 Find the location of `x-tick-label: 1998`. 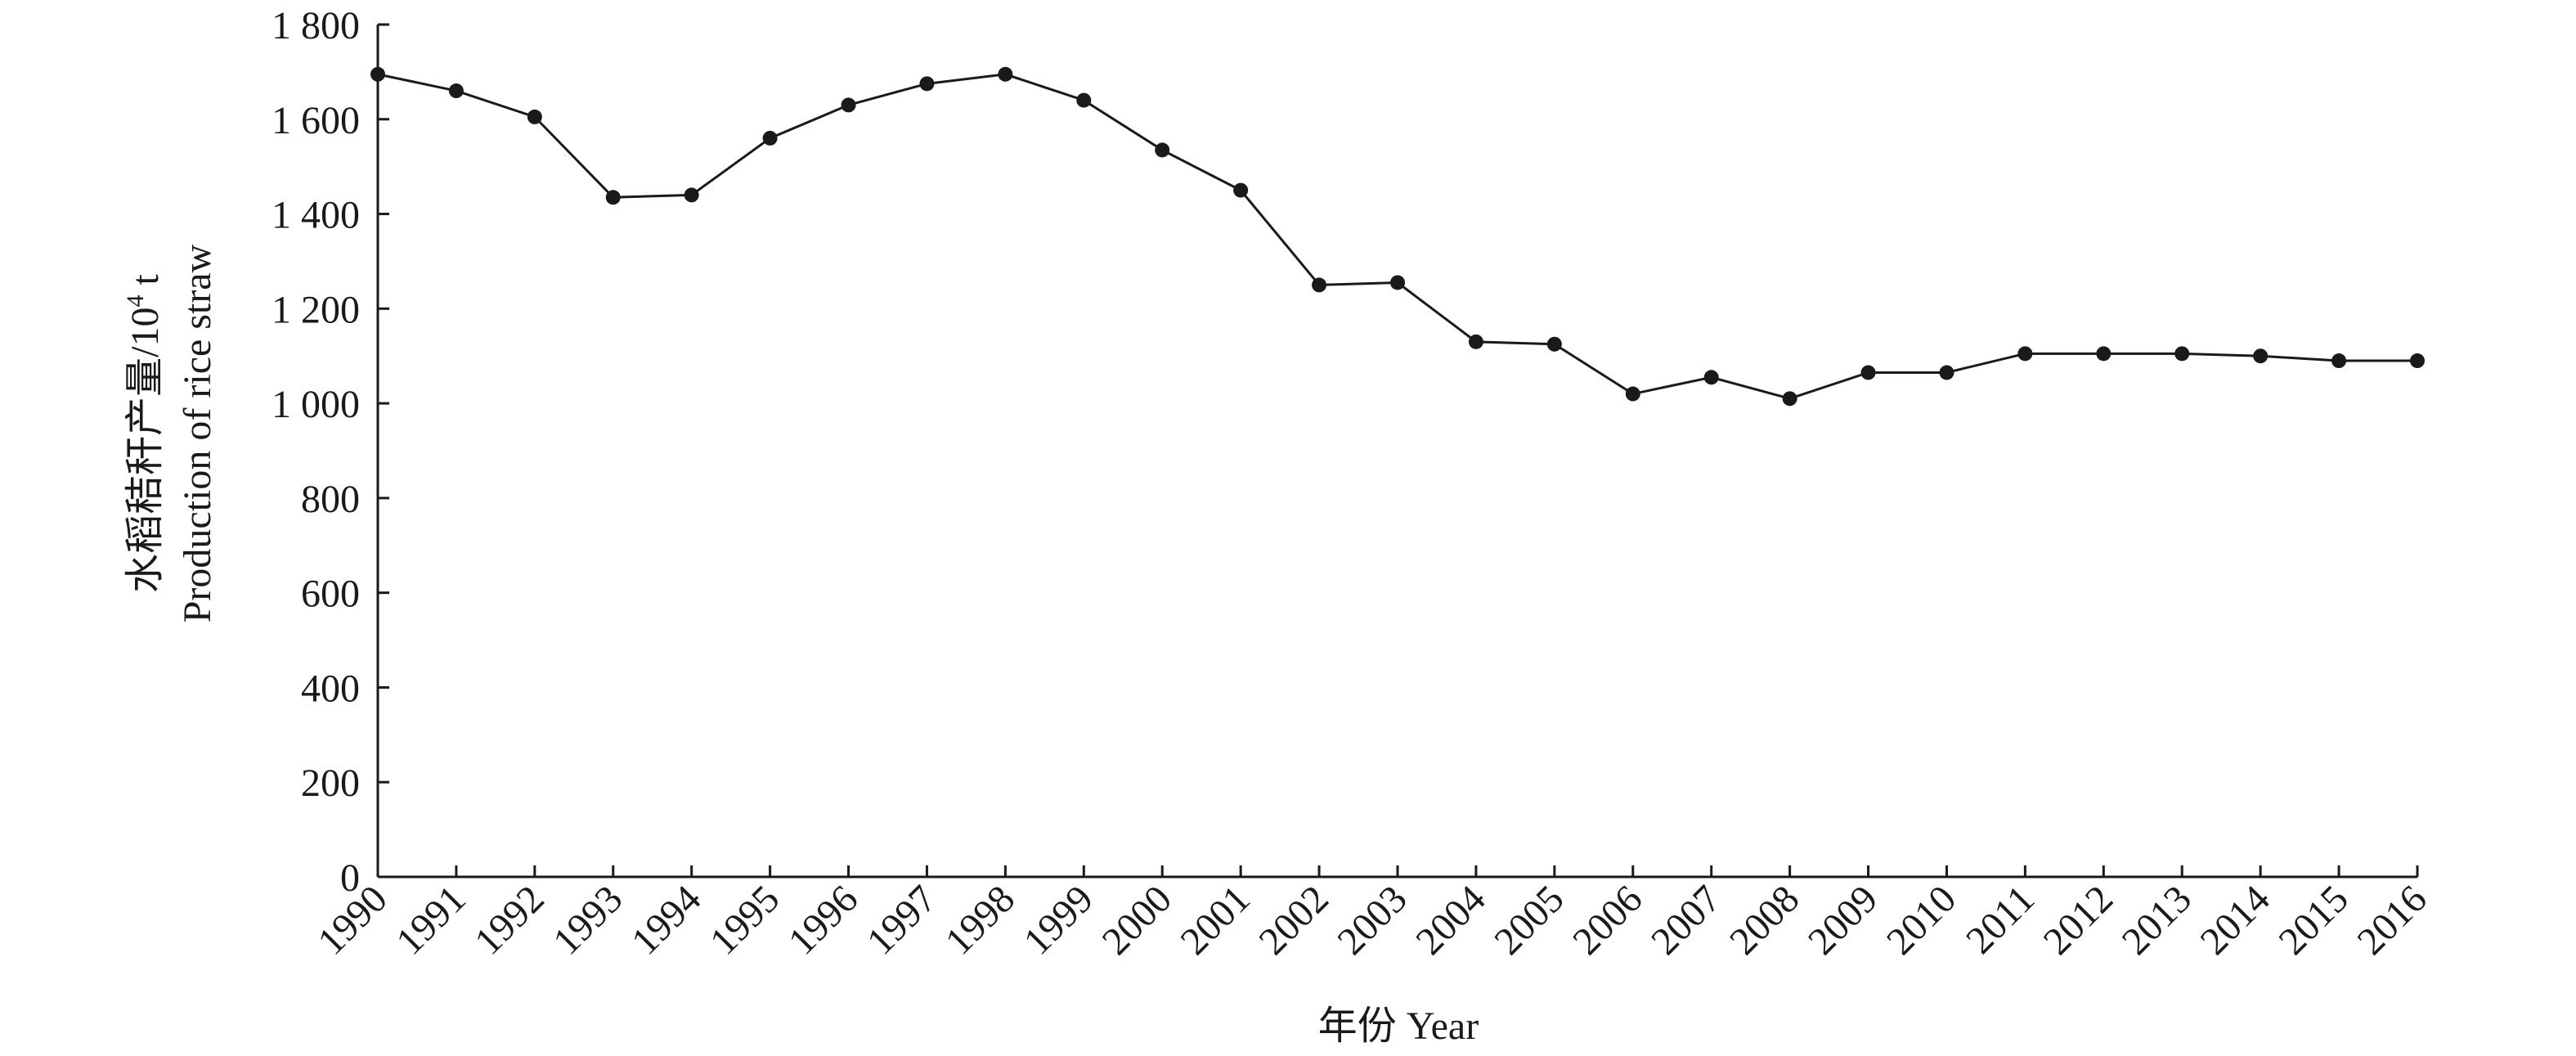

x-tick-label: 1998 is located at coordinates (980, 920).